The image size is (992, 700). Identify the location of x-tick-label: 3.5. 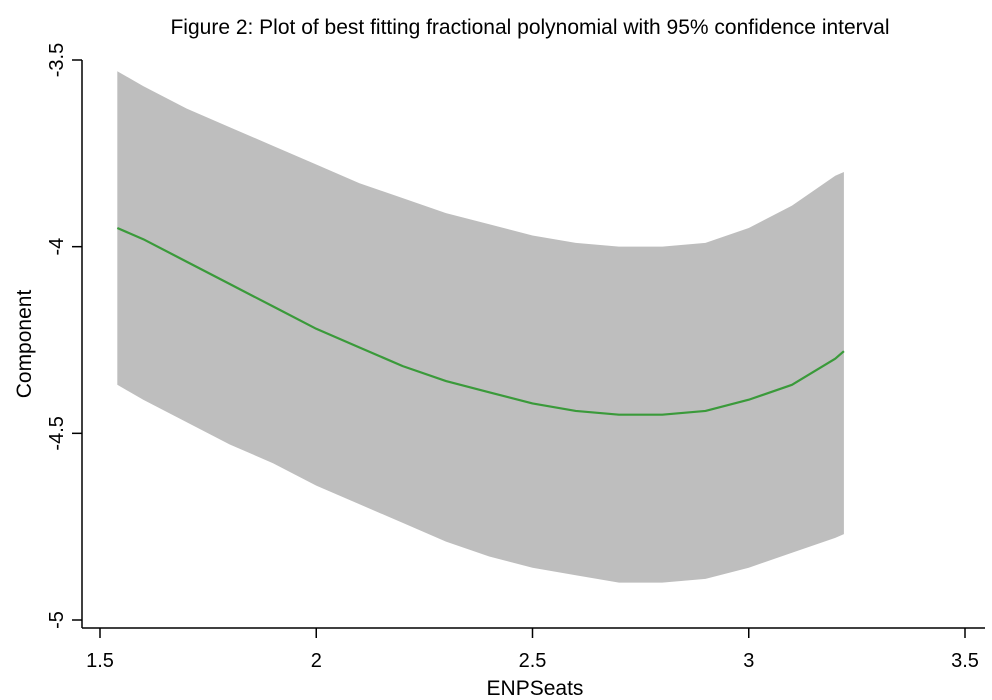
(965, 661).